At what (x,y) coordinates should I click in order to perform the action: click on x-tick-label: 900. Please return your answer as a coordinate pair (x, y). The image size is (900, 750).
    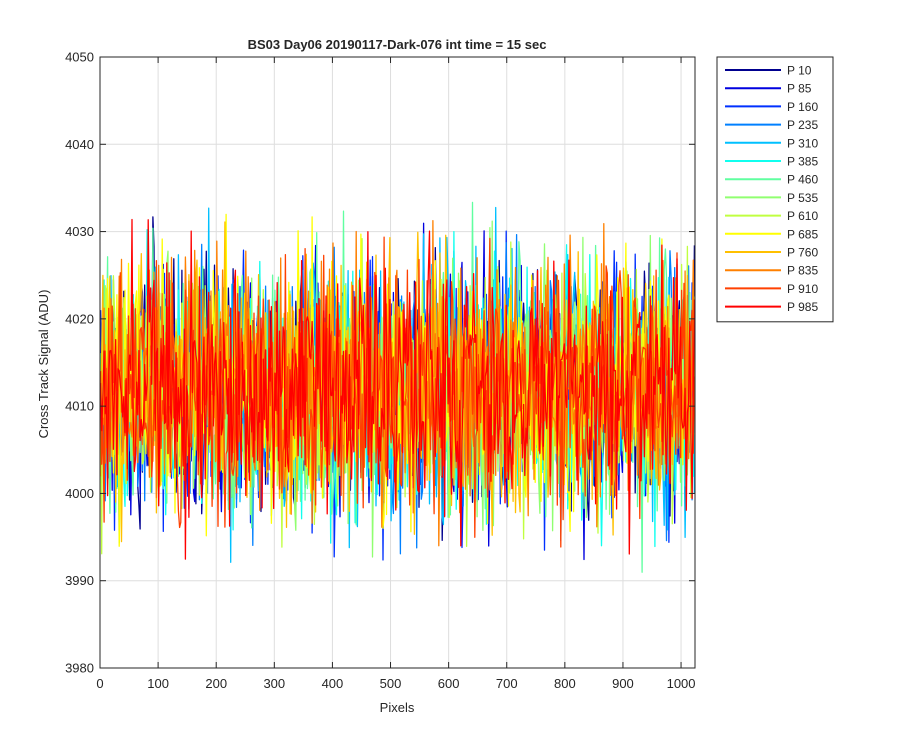
    Looking at the image, I should click on (623, 683).